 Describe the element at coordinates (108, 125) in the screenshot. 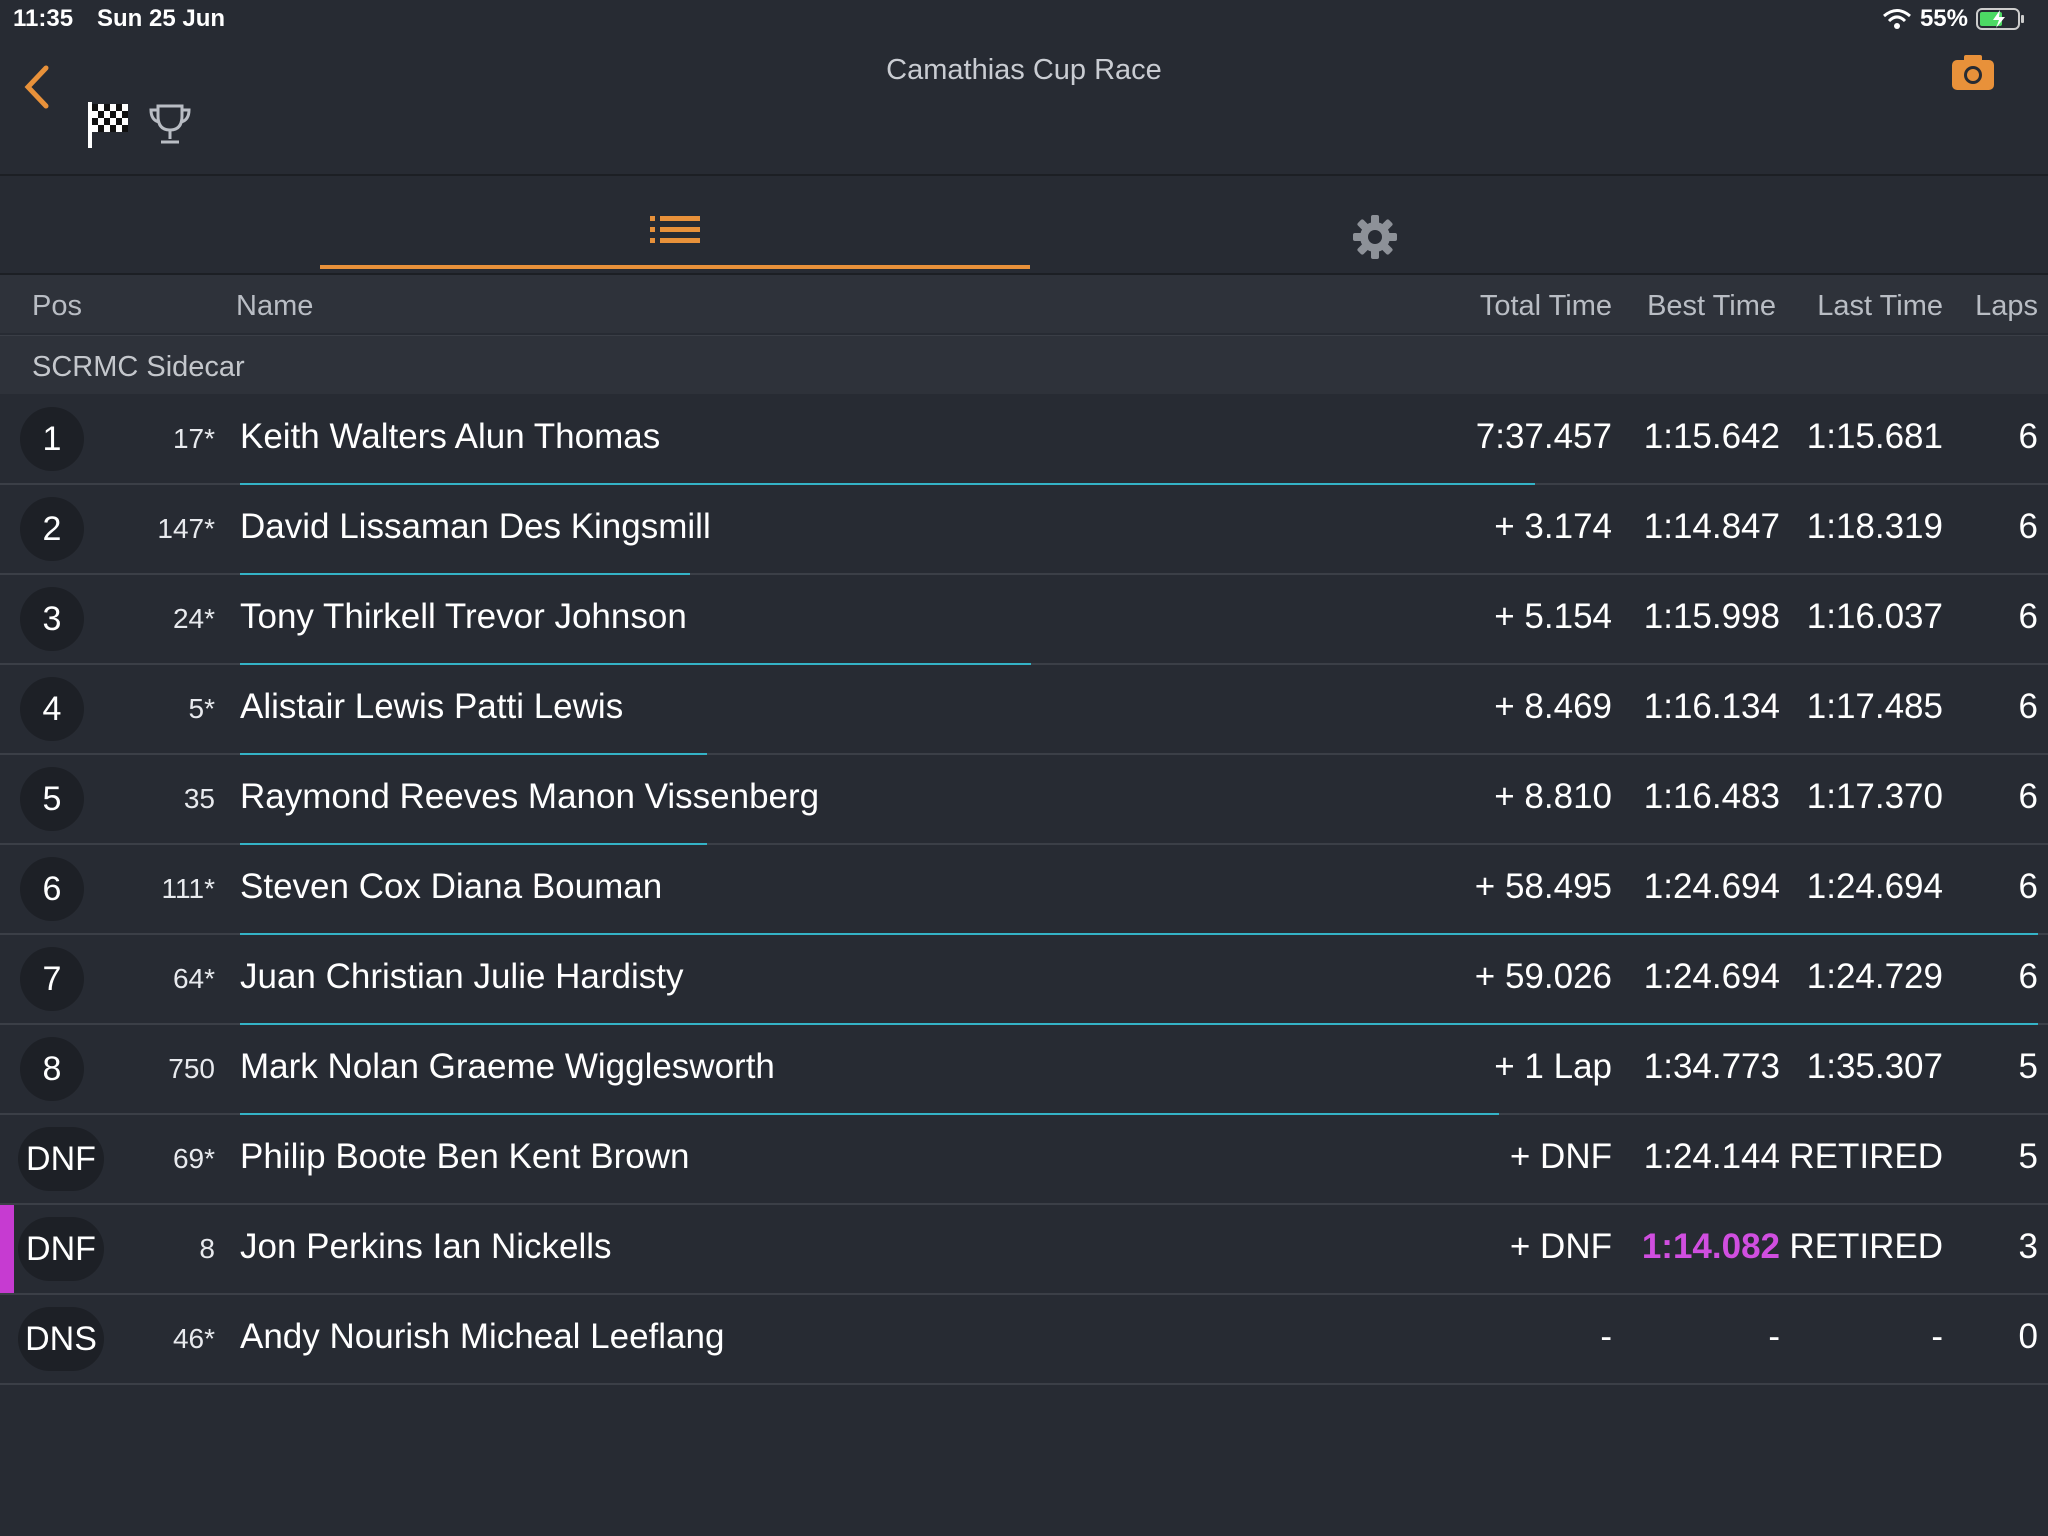

I see `checkered-flag-icon` at that location.